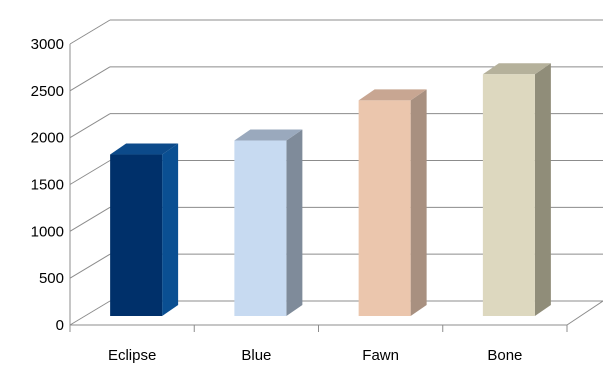 The height and width of the screenshot is (365, 603). I want to click on bar-fawn, so click(392, 203).